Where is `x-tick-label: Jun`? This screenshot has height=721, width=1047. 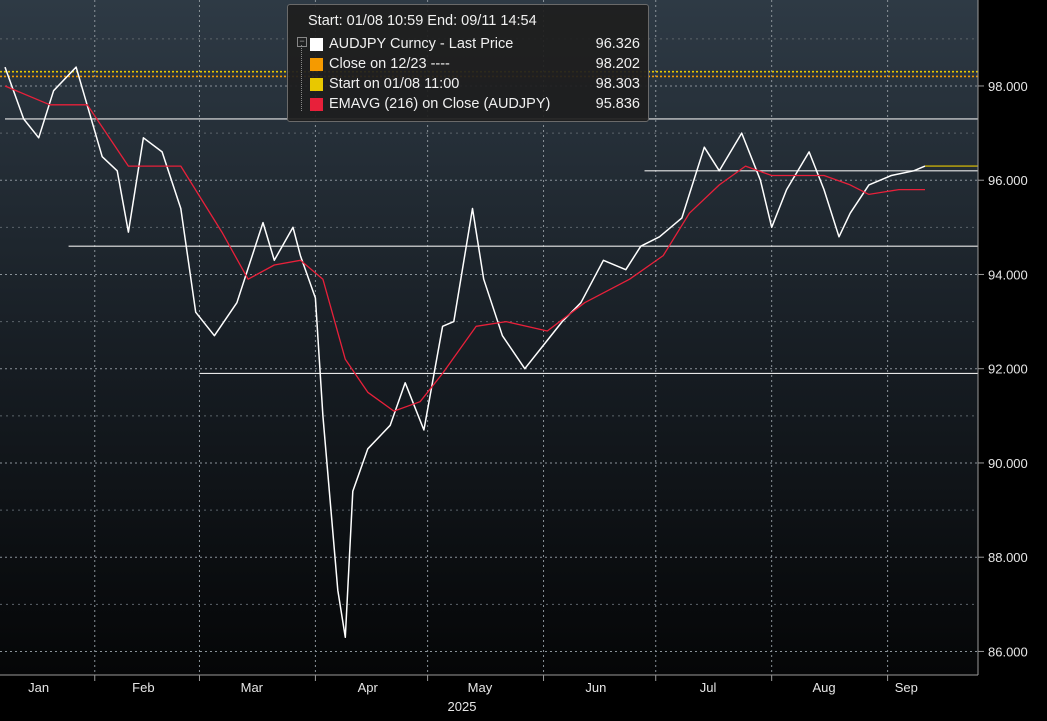 x-tick-label: Jun is located at coordinates (595, 687).